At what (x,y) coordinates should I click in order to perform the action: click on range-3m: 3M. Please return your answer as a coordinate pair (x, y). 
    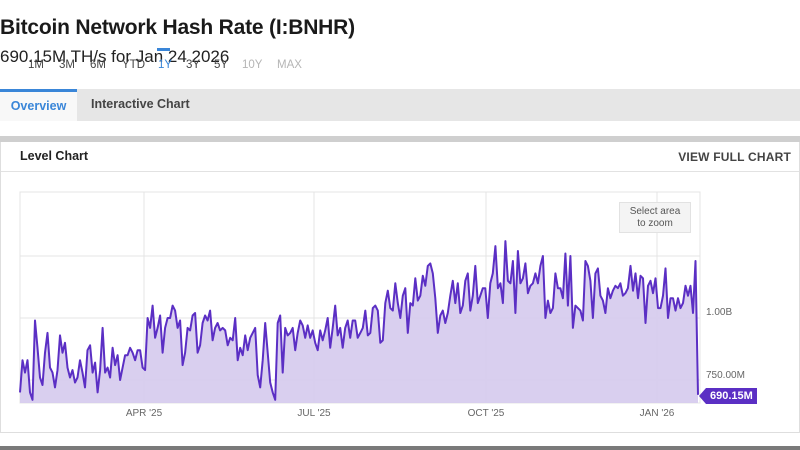
    Looking at the image, I should click on (67, 65).